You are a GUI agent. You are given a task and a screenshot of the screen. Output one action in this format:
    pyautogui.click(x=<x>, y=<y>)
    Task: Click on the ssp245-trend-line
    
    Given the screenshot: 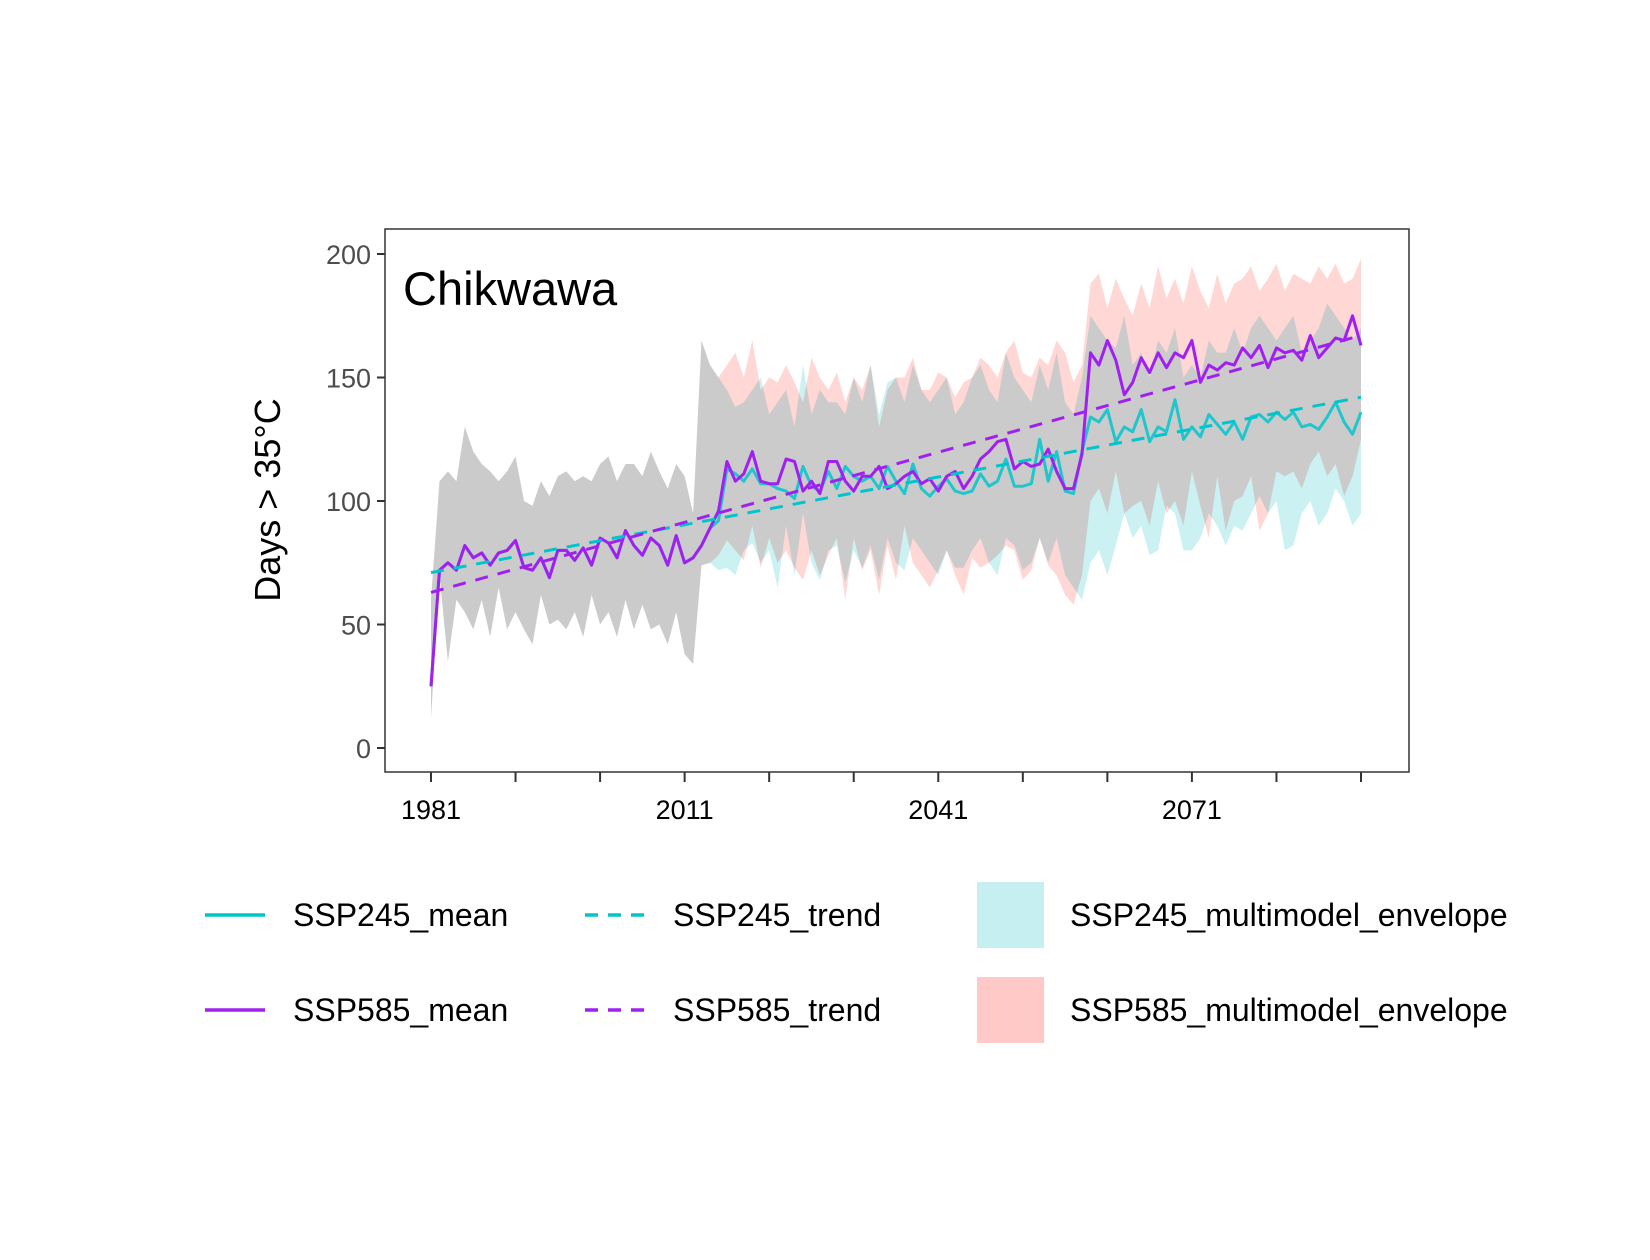 What is the action you would take?
    pyautogui.click(x=896, y=485)
    